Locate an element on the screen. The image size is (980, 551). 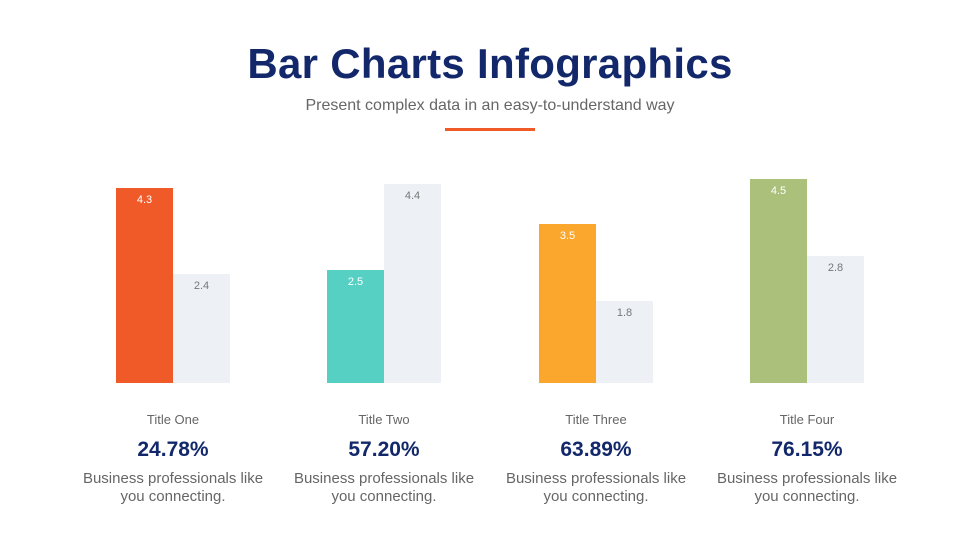
group-title: Title Two is located at coordinates (384, 419).